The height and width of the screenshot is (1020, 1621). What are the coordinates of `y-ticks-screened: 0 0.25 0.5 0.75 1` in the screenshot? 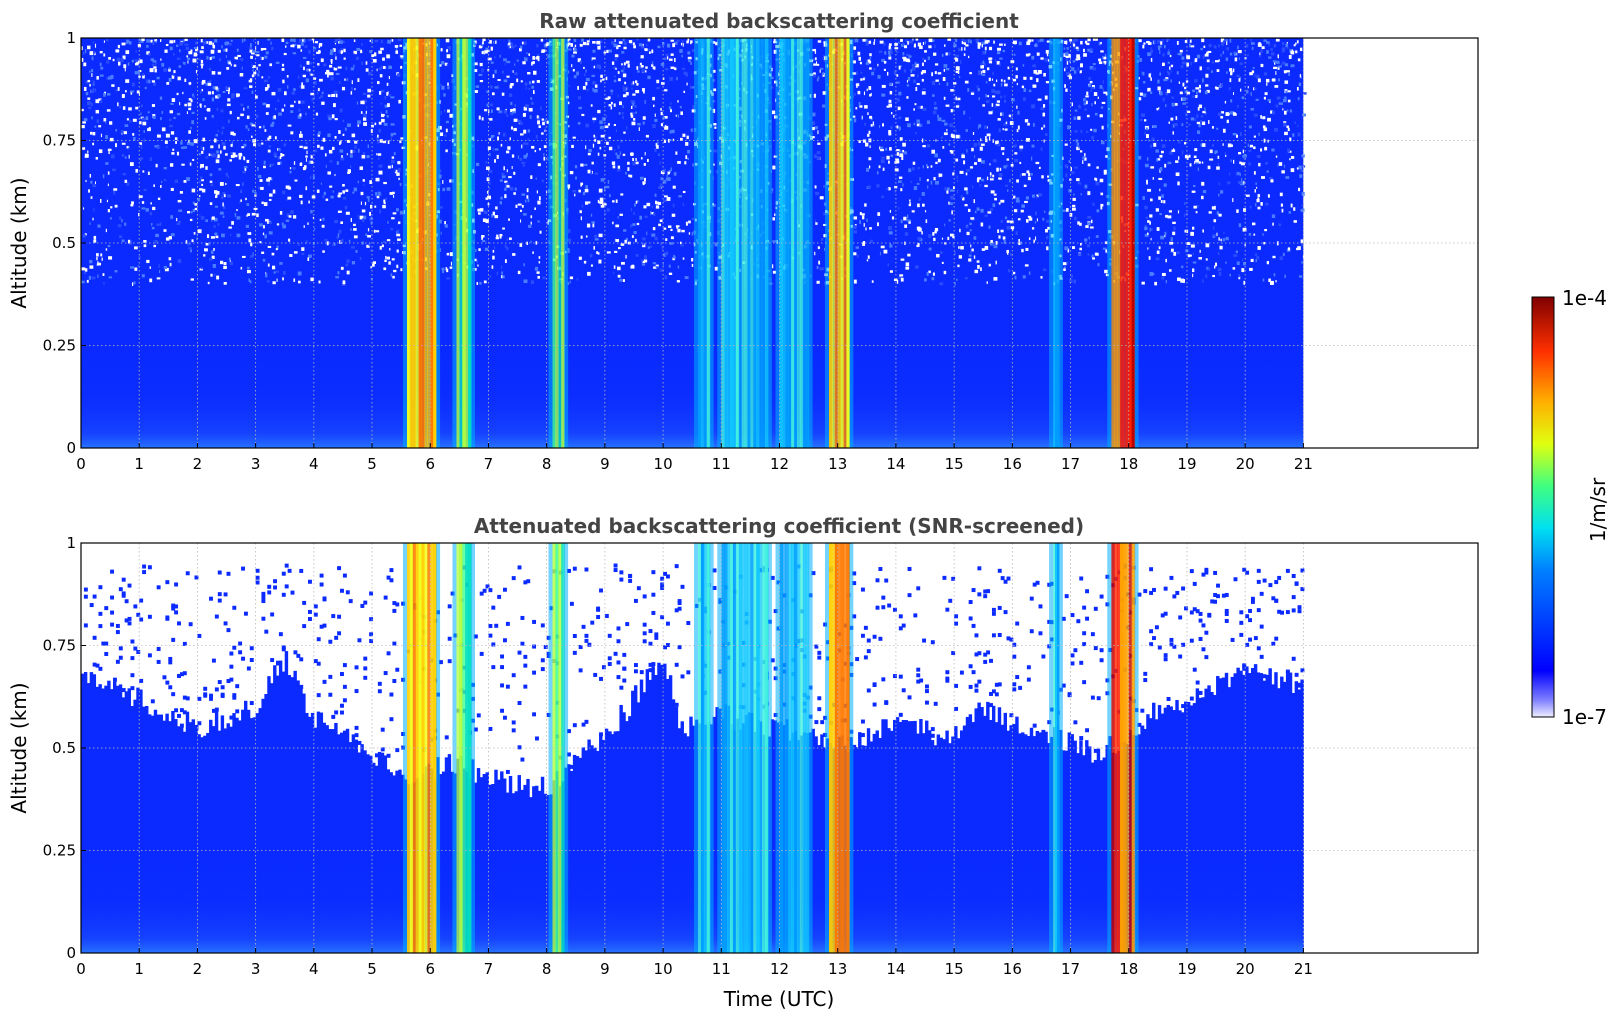 It's located at (64, 748).